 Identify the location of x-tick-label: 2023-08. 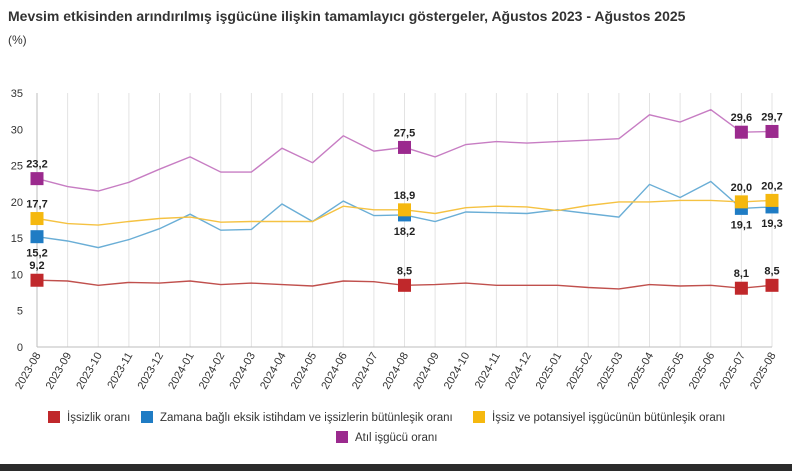
(28, 371).